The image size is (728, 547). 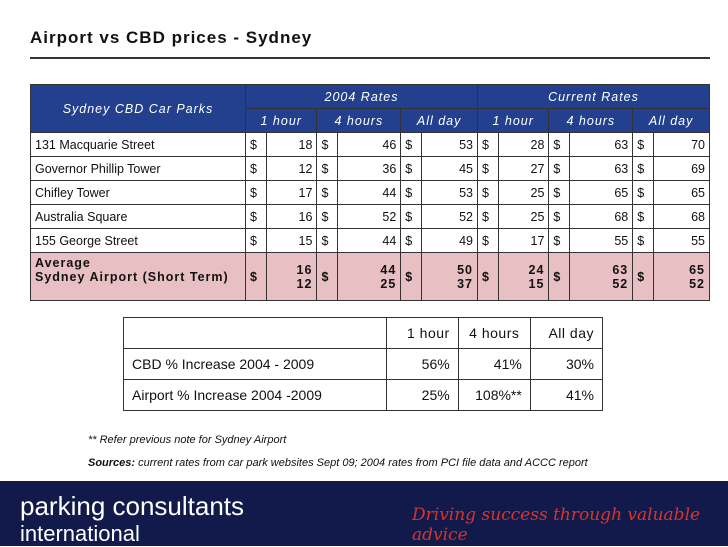 What do you see at coordinates (449, 240) in the screenshot?
I see `rate-value: 49` at bounding box center [449, 240].